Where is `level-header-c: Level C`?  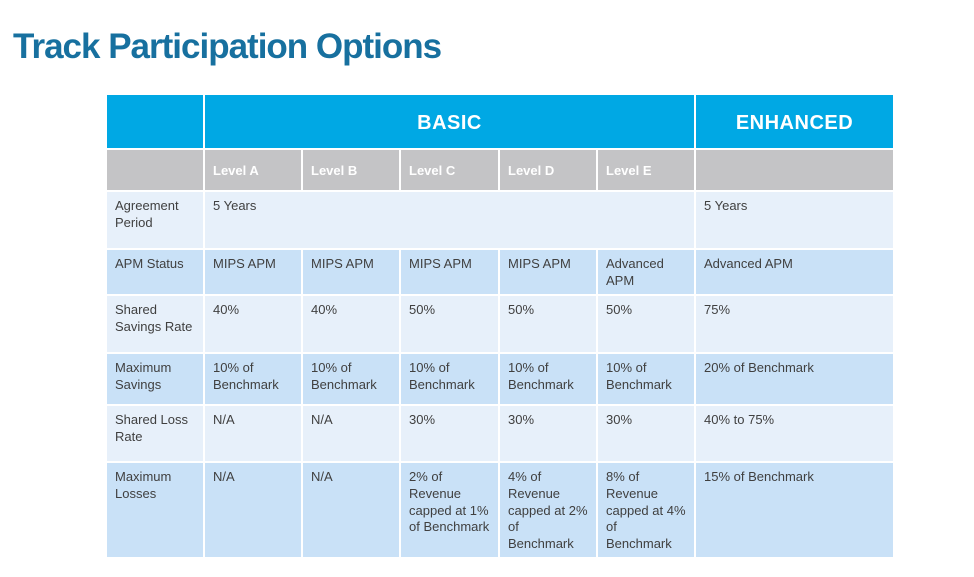
level-header-c: Level C is located at coordinates (449, 170).